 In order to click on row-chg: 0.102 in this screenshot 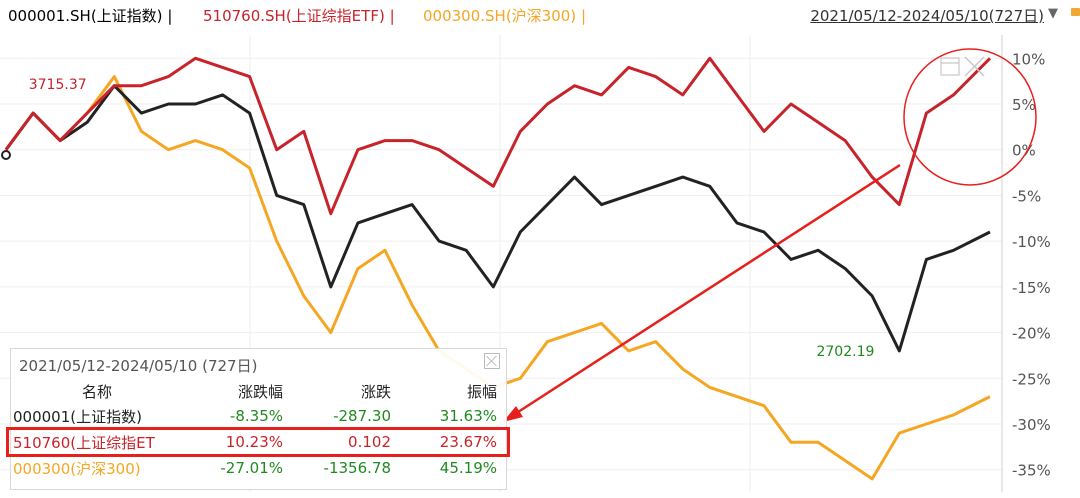, I will do `click(369, 442)`.